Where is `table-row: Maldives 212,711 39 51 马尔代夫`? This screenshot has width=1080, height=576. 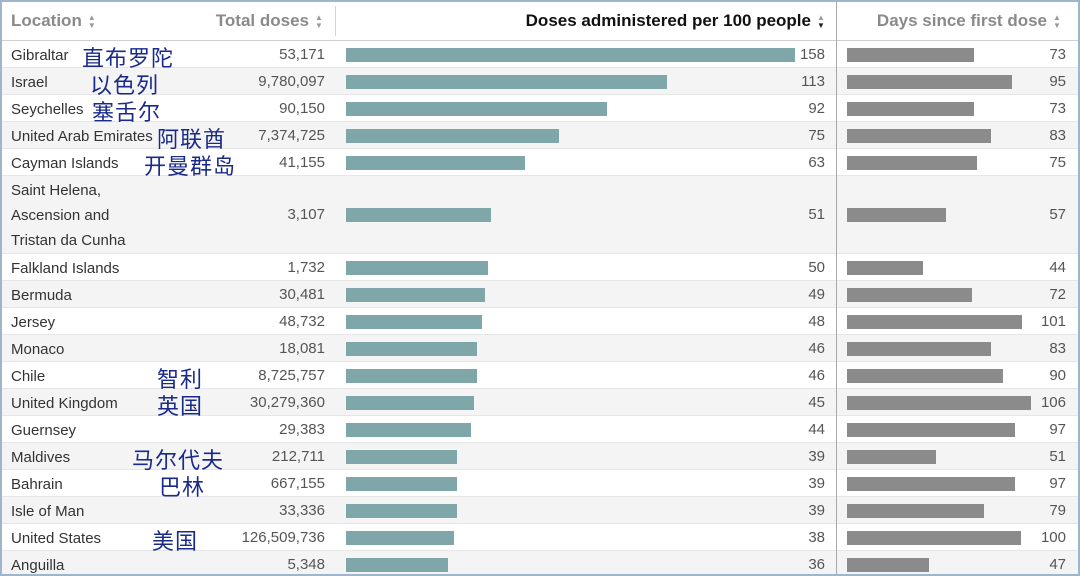
table-row: Maldives 212,711 39 51 马尔代夫 is located at coordinates (540, 458).